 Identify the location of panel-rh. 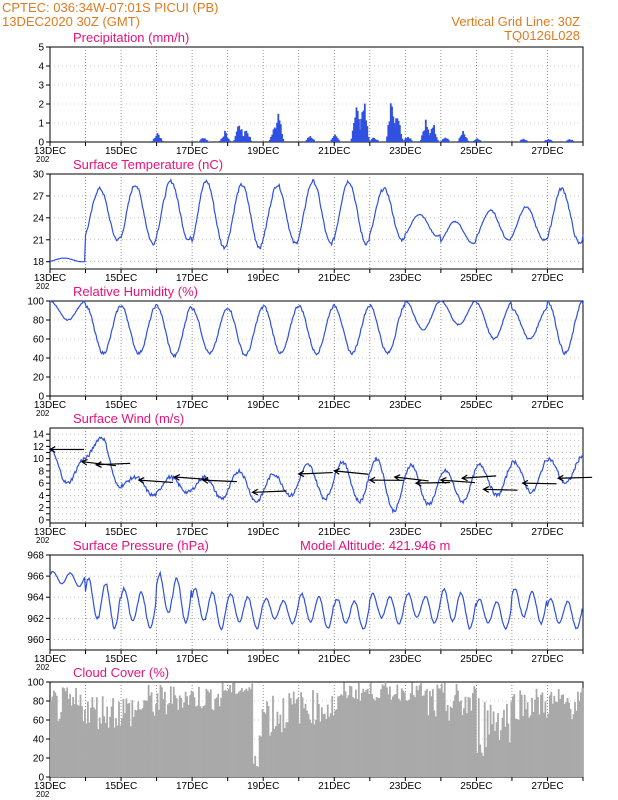
(315, 349).